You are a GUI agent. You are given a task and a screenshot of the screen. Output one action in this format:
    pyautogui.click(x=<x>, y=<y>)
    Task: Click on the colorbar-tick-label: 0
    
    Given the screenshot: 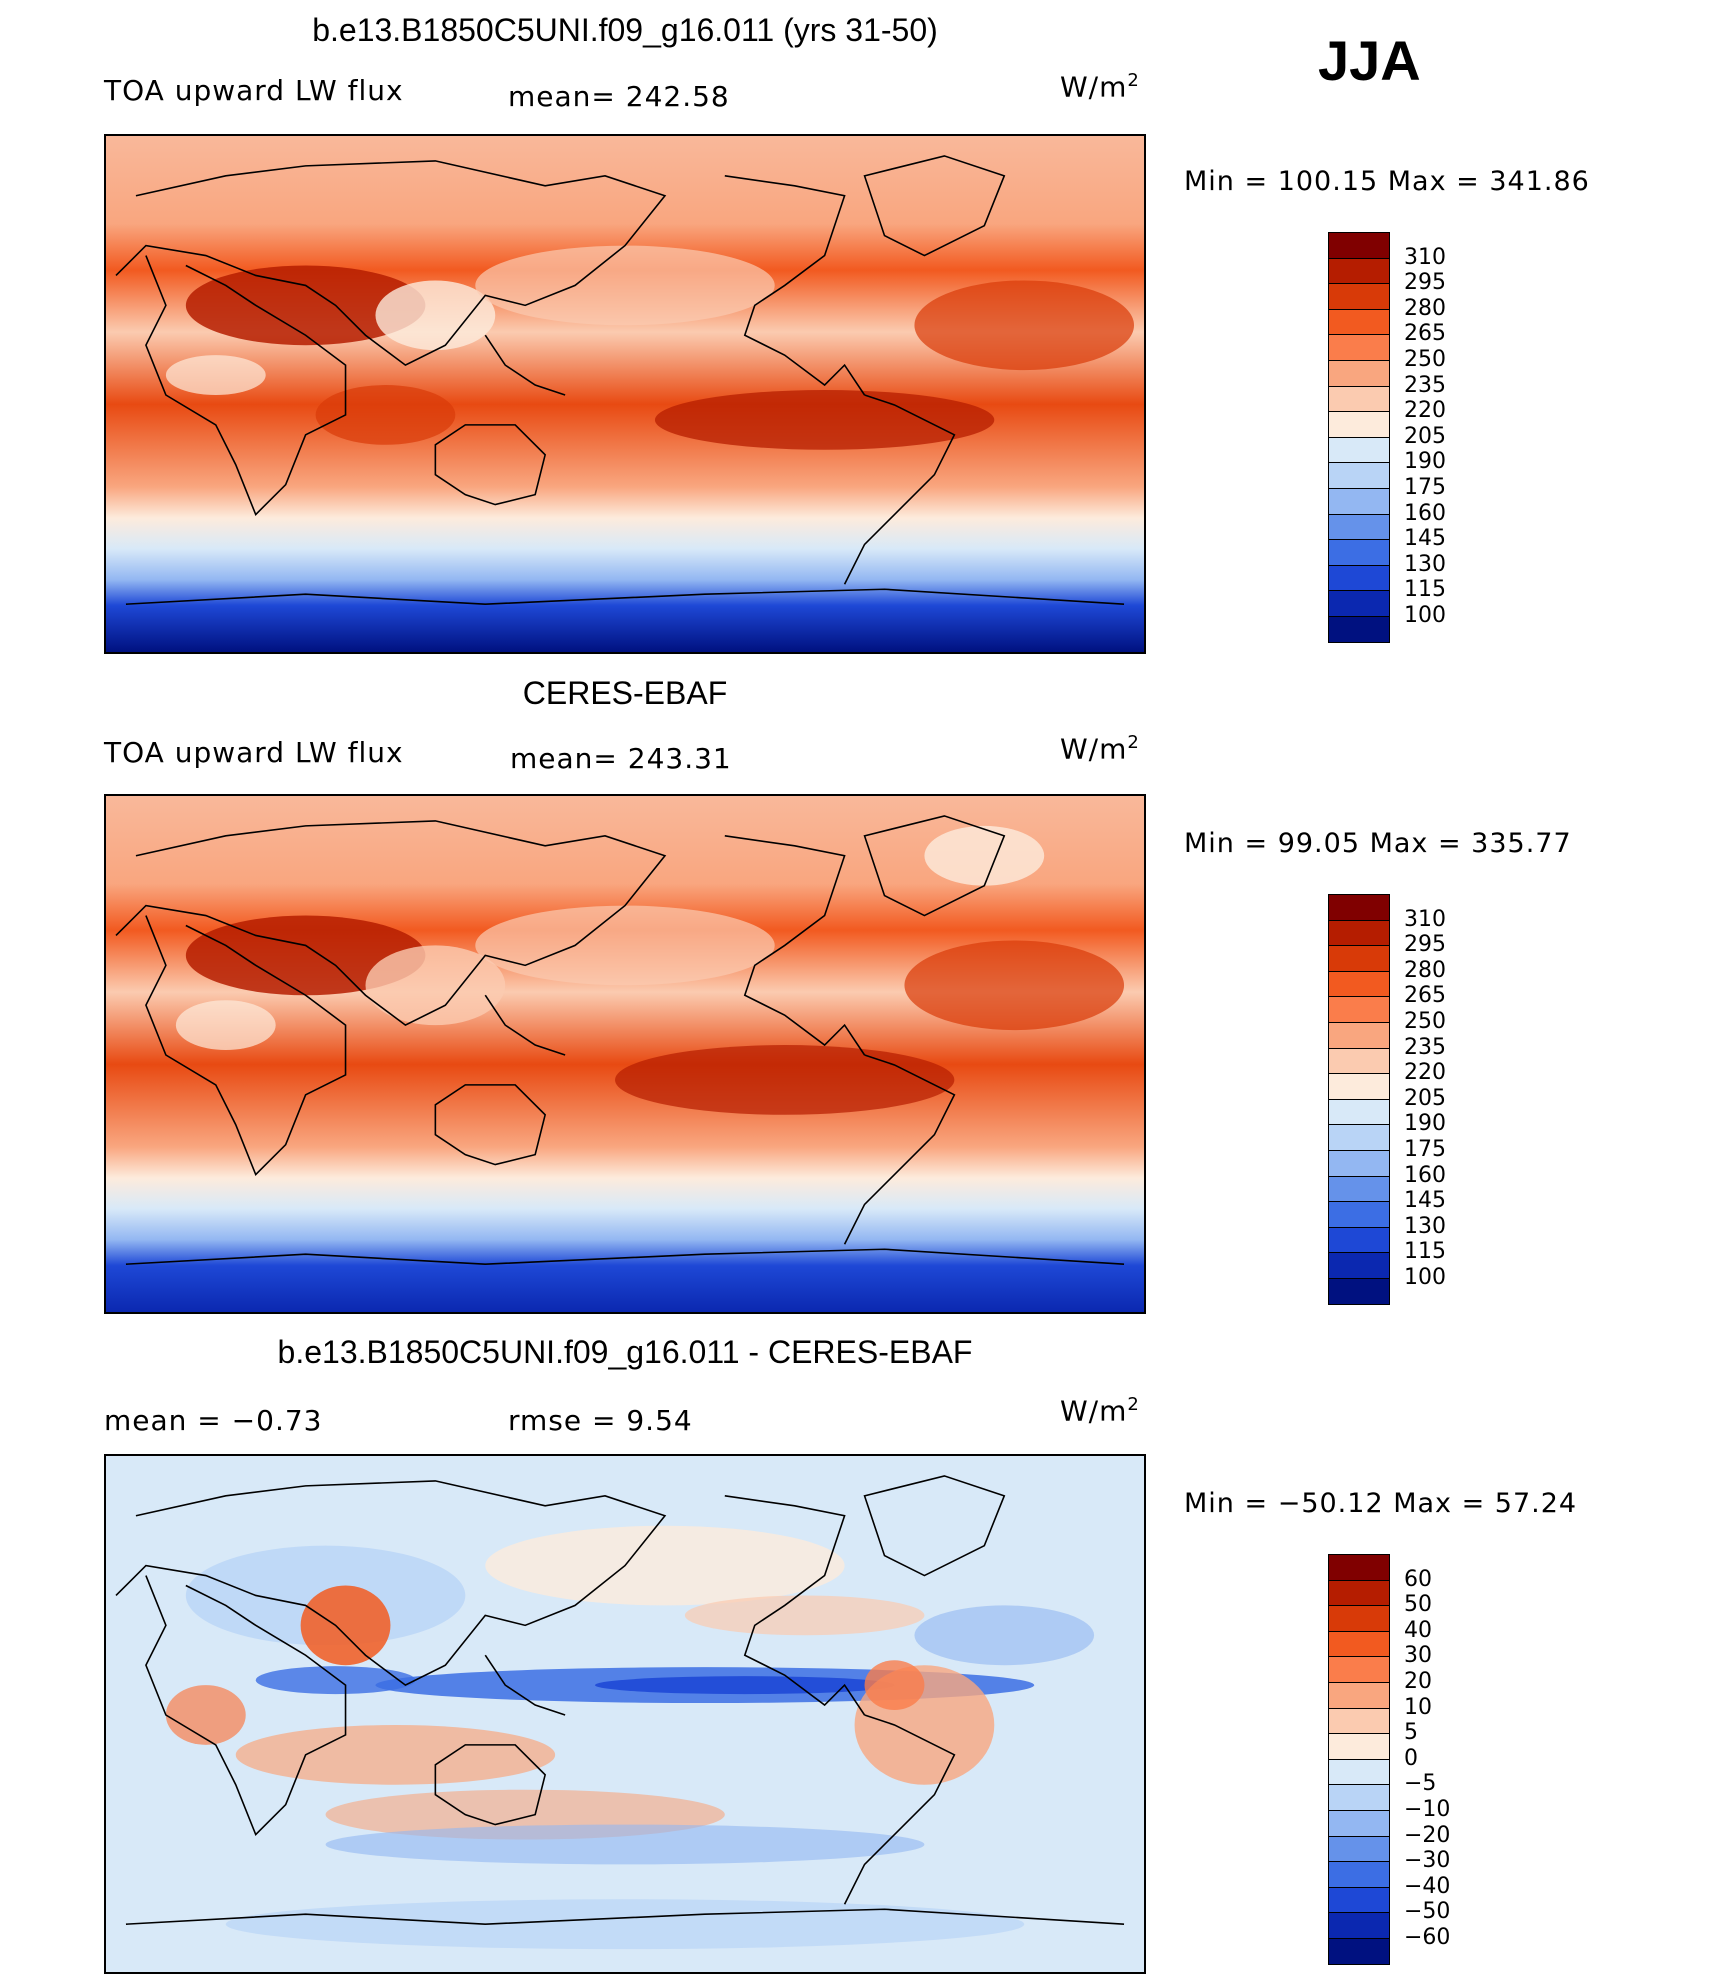 What is the action you would take?
    pyautogui.click(x=1411, y=1758)
    